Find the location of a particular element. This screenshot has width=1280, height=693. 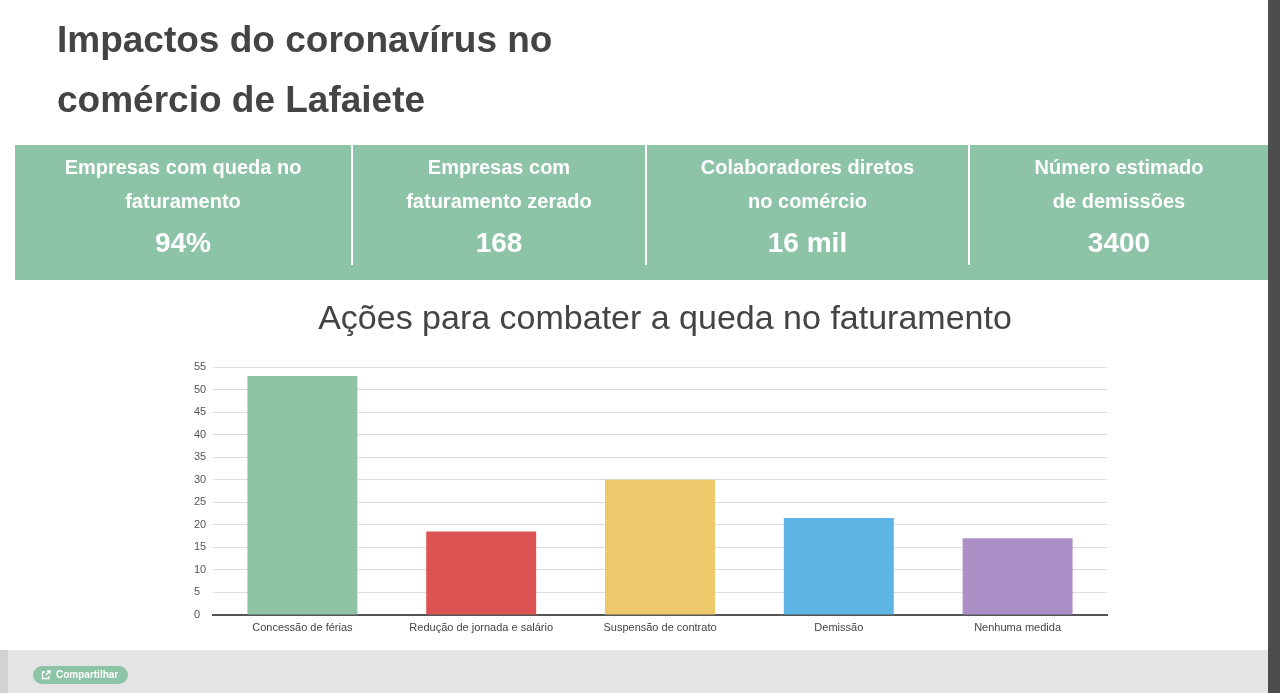

text: 168 is located at coordinates (499, 242).